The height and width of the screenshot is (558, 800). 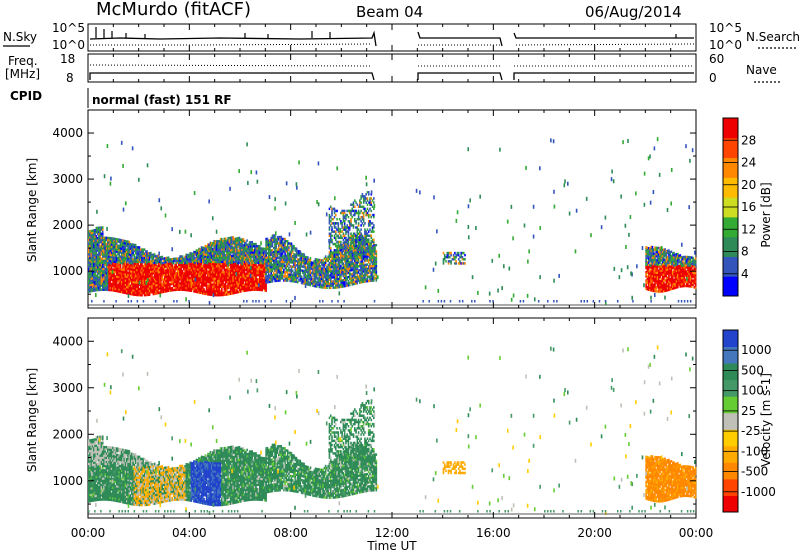 I want to click on nsearch-trace, so click(x=231, y=44).